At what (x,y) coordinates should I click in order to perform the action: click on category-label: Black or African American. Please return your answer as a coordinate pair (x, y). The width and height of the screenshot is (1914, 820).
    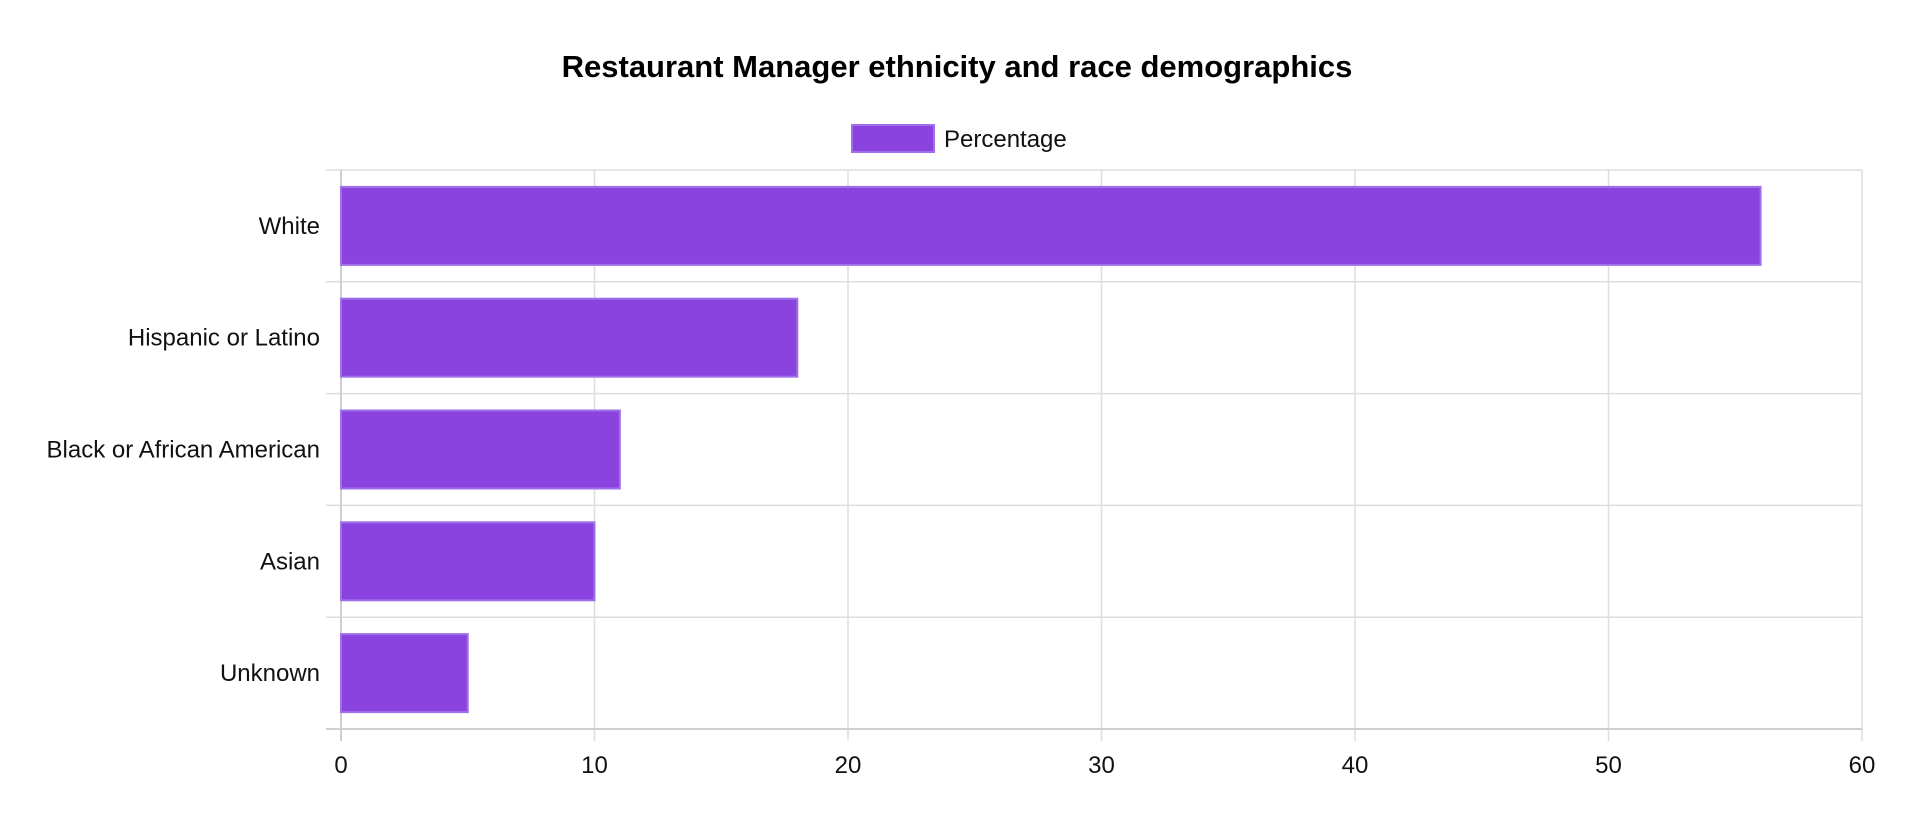
    Looking at the image, I should click on (183, 450).